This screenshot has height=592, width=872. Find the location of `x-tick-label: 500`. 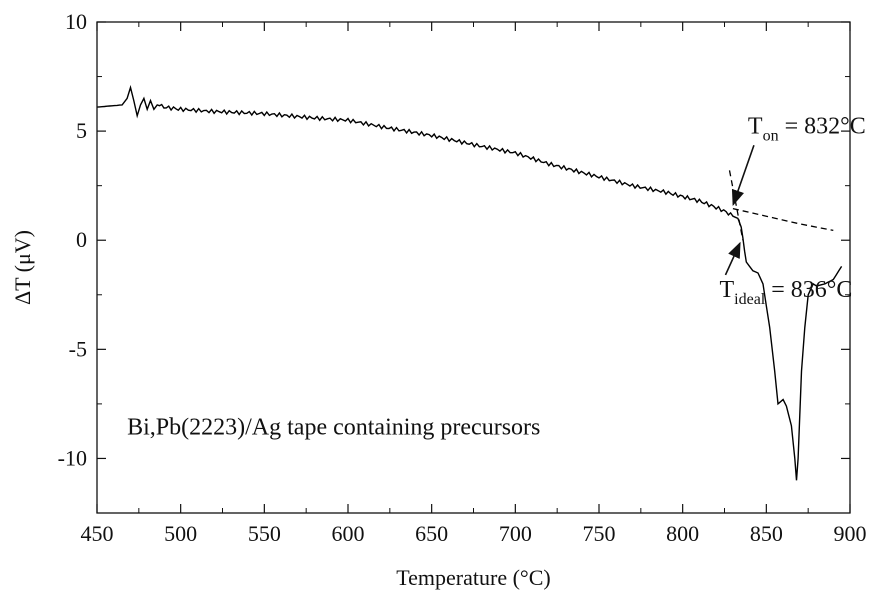

x-tick-label: 500 is located at coordinates (180, 533).